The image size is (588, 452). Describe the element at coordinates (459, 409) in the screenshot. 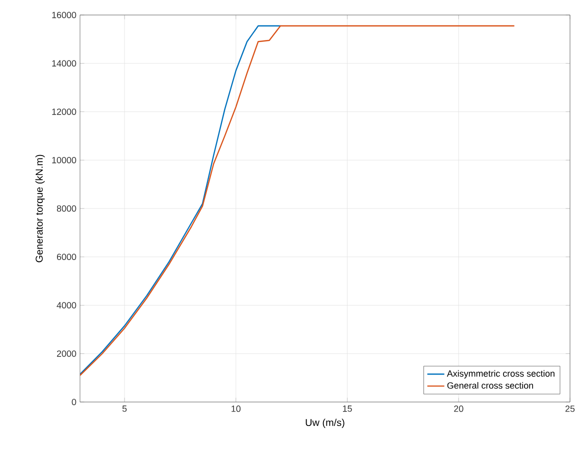

I see `x-tick-label: 20` at that location.